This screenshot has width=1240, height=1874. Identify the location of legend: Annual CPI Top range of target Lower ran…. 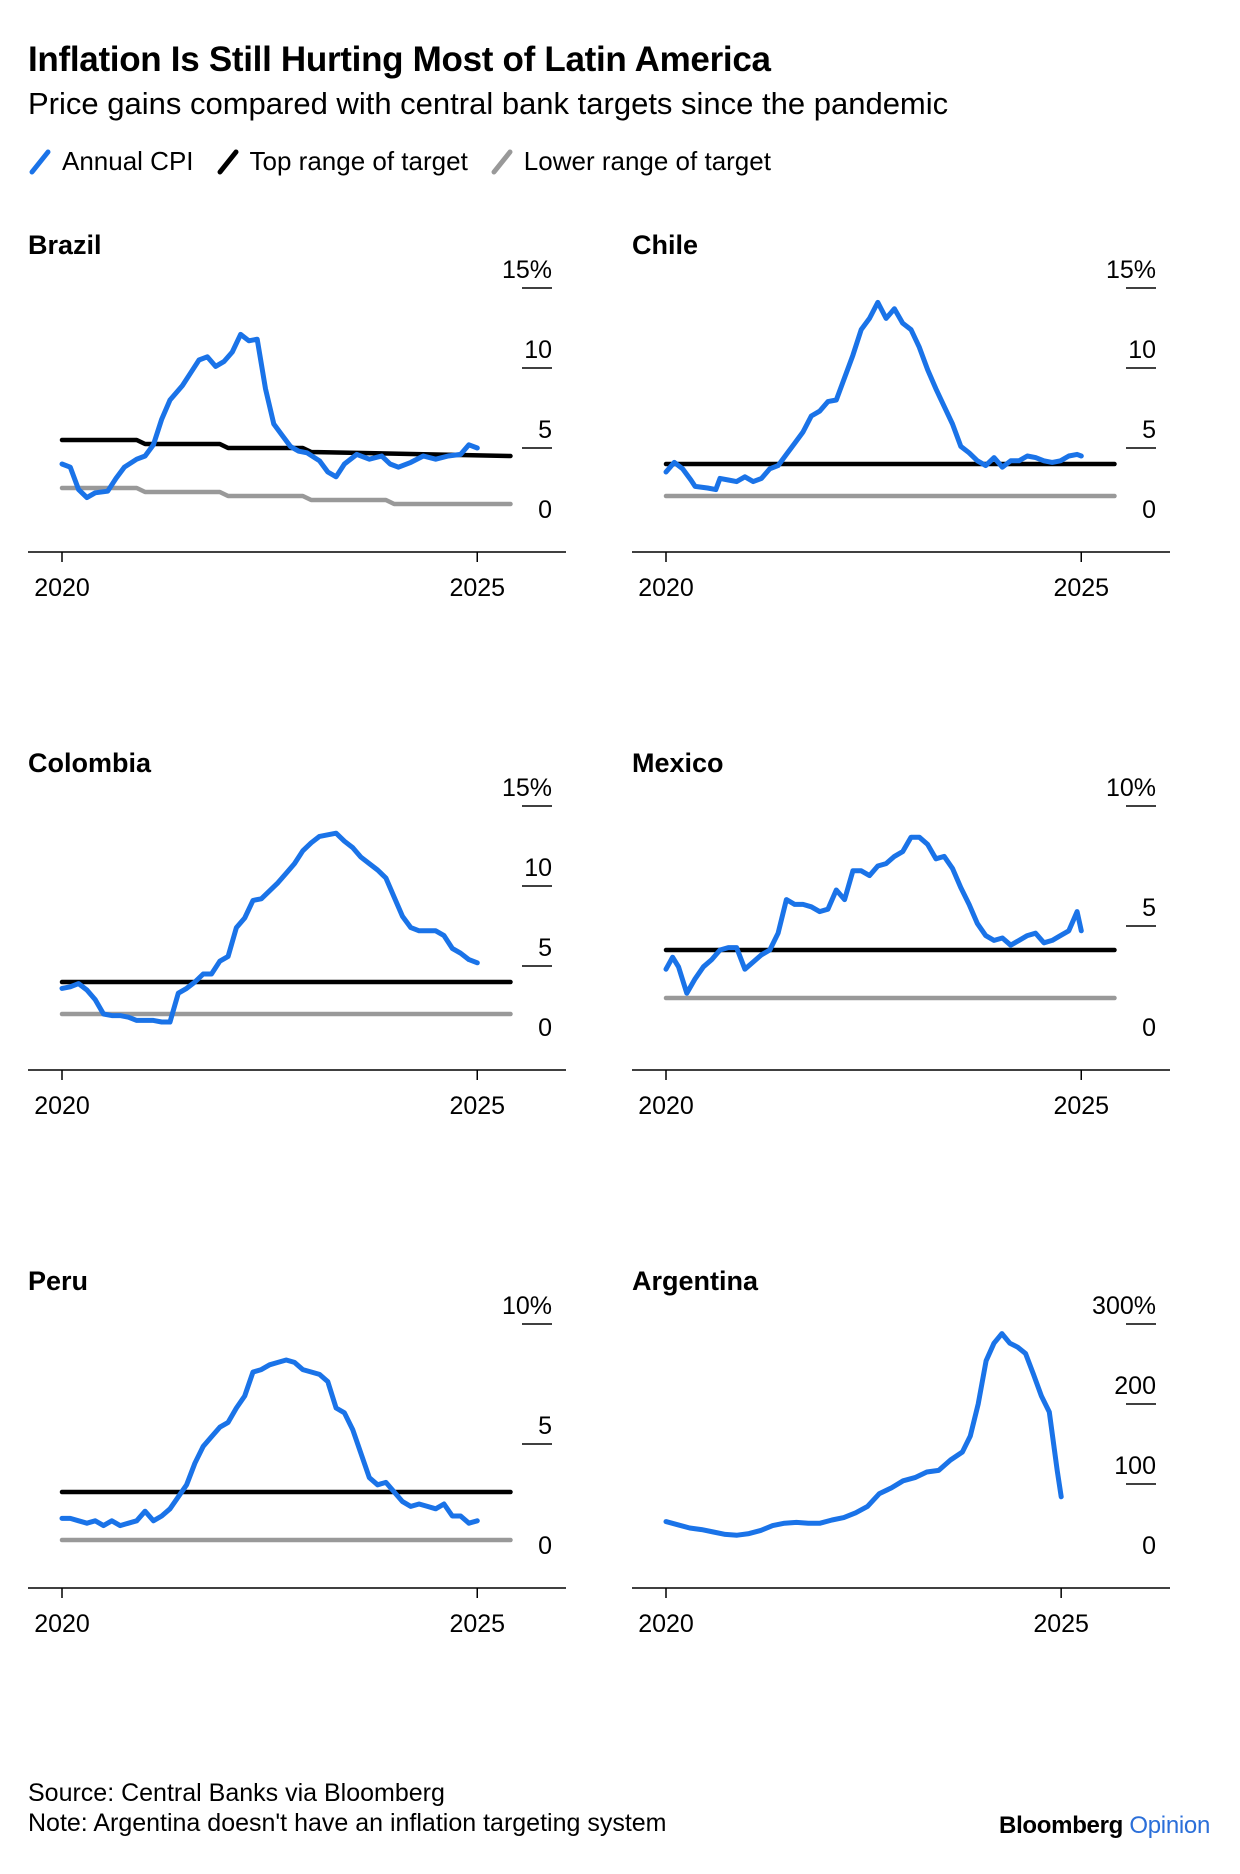
(410, 161).